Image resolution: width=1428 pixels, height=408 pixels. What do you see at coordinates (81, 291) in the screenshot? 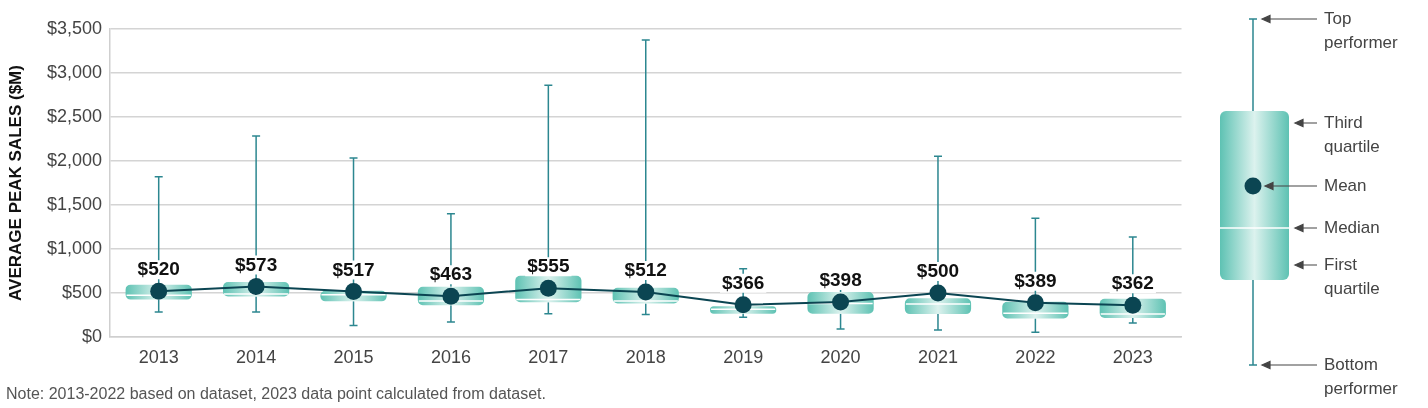
I see `y-tick-label: $500` at bounding box center [81, 291].